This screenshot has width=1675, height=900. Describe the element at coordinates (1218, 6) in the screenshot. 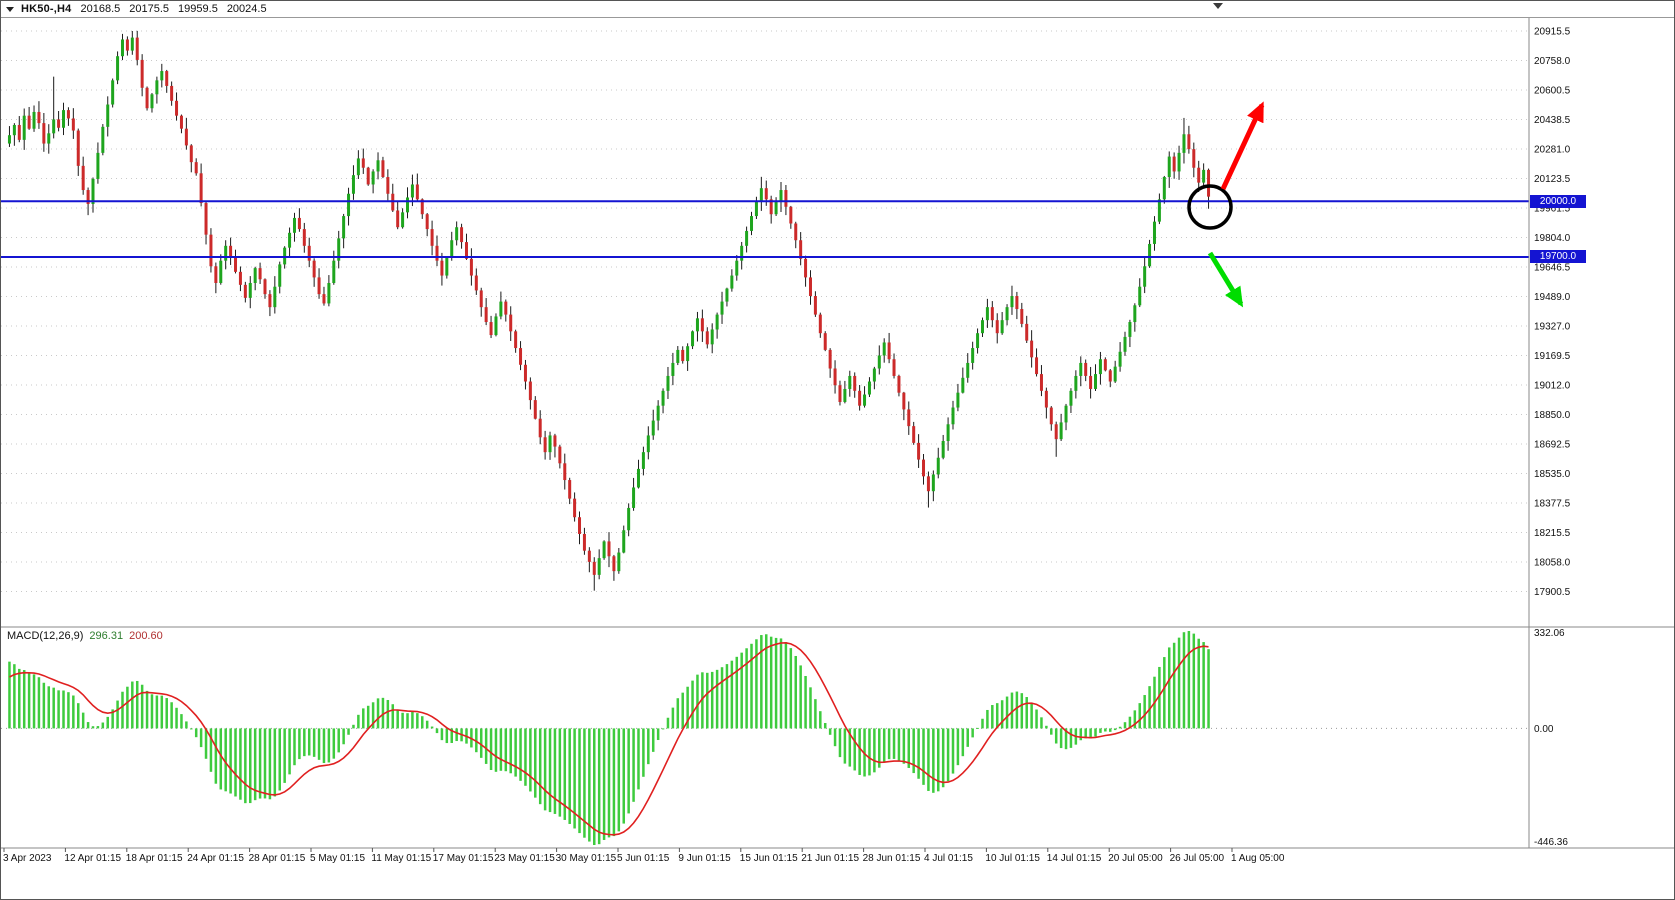

I see `chart-shift-marker` at that location.